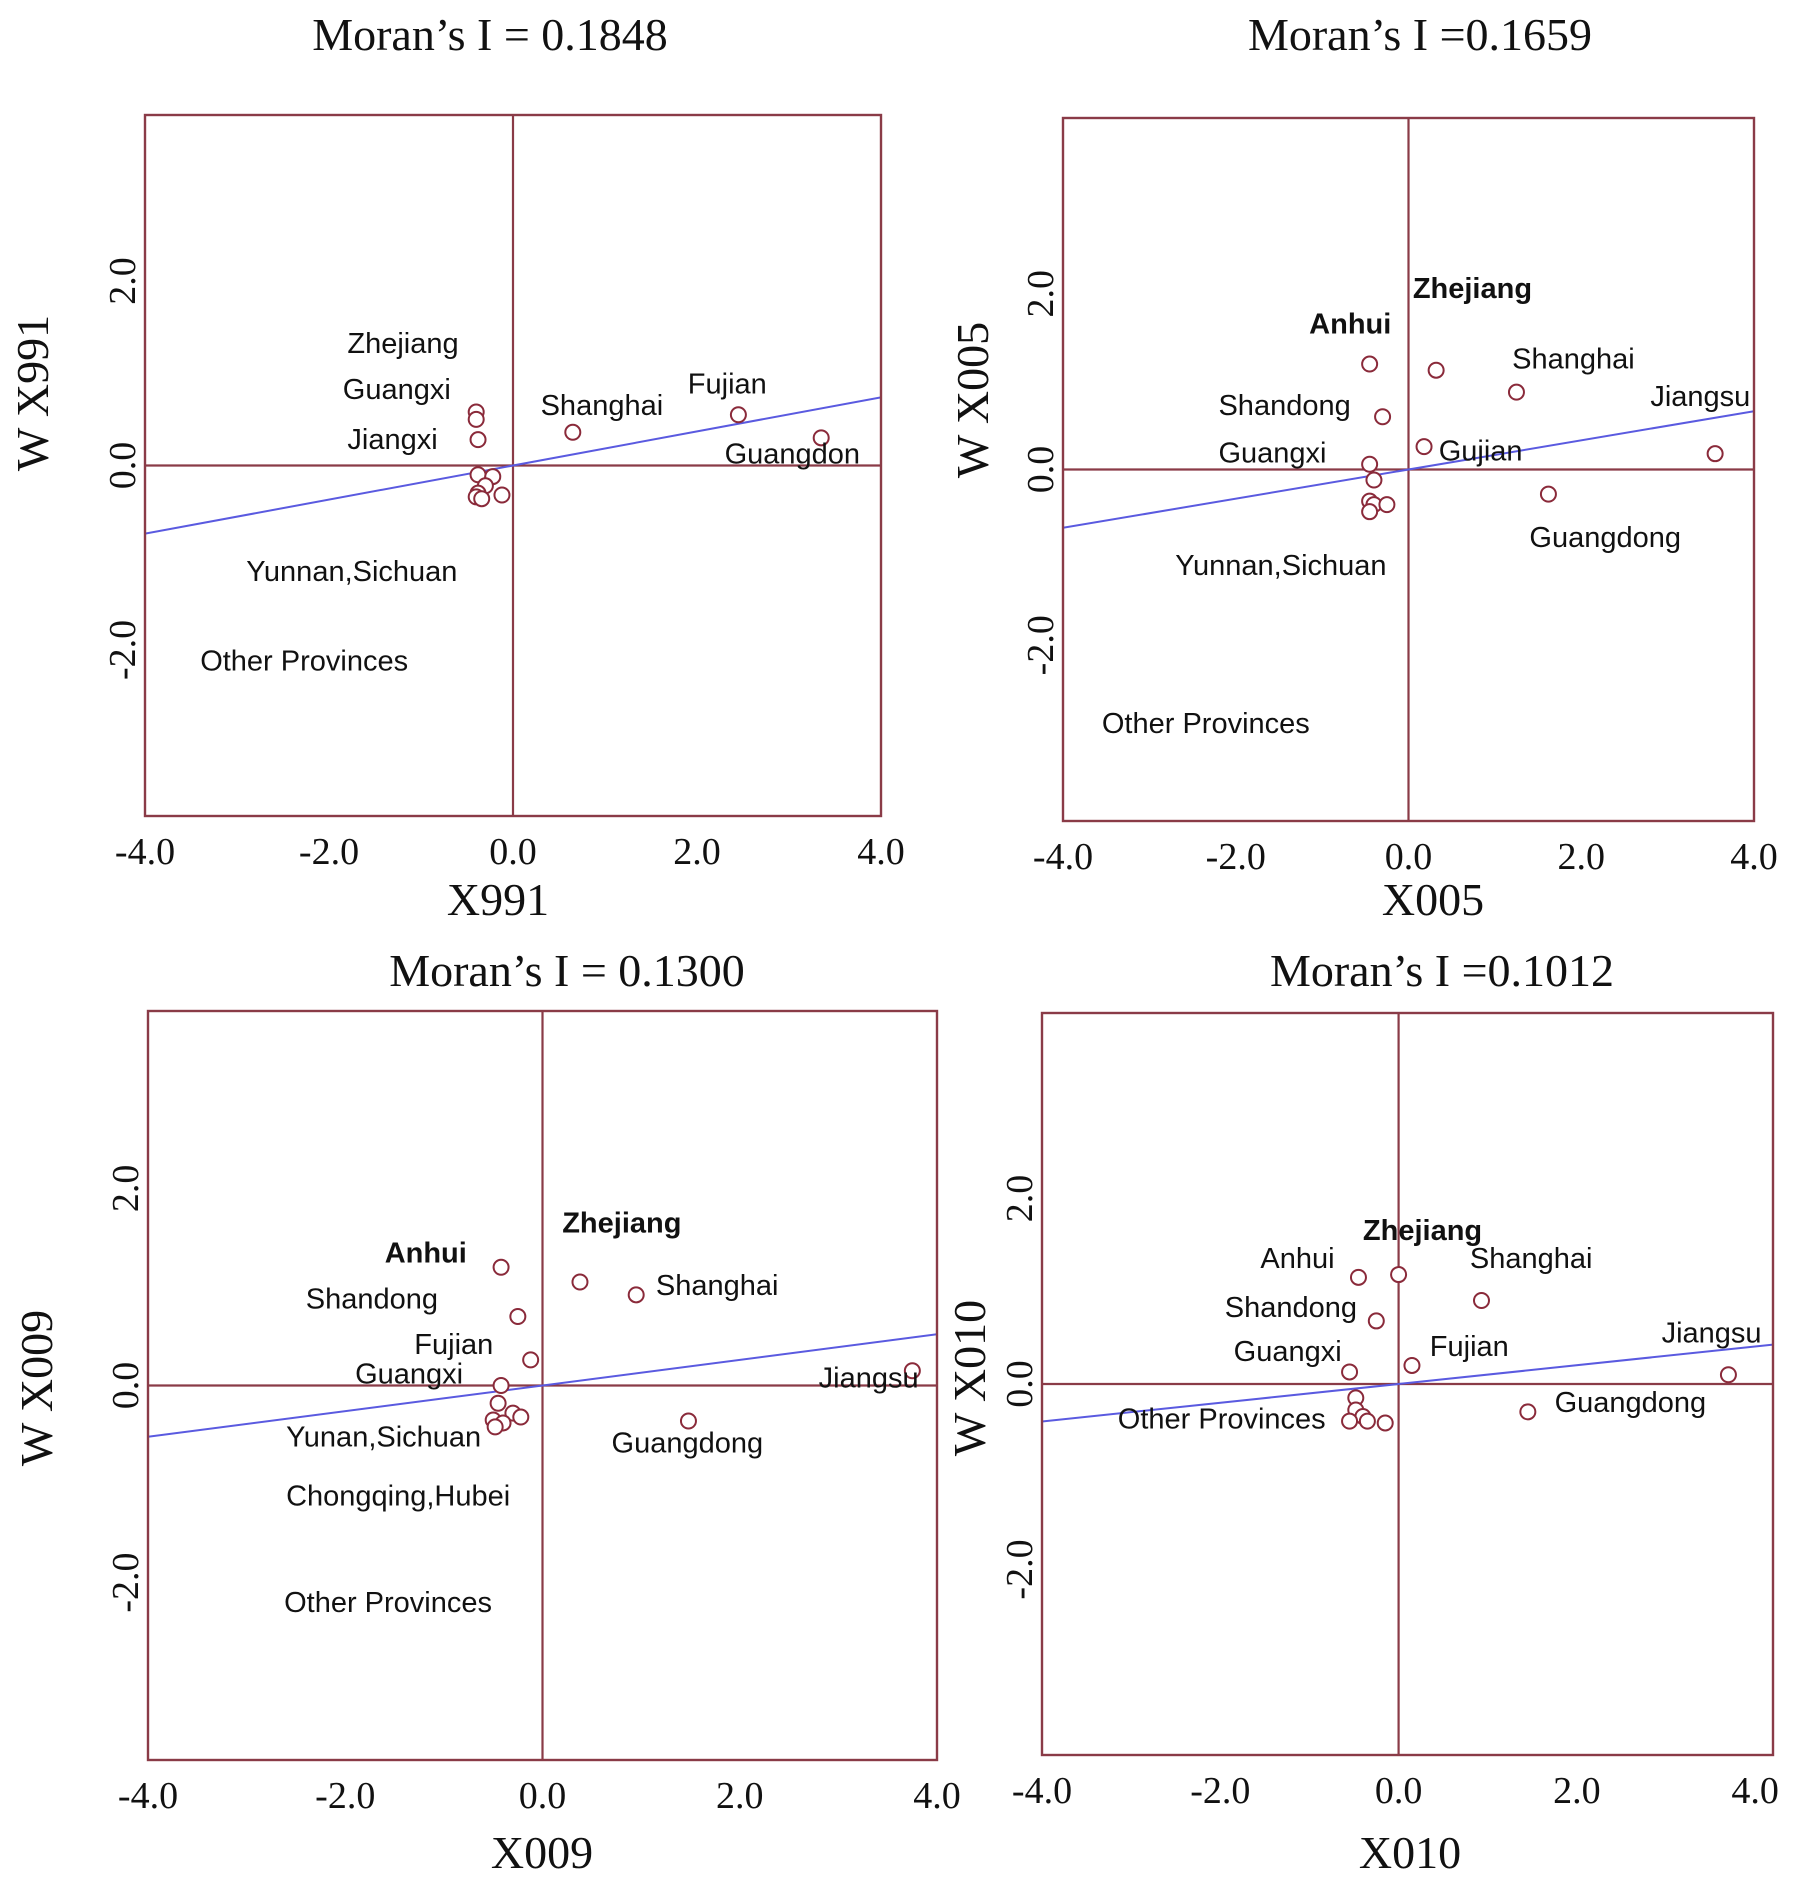 The height and width of the screenshot is (1885, 1808). I want to click on y-axis-title: W X010, so click(969, 1378).